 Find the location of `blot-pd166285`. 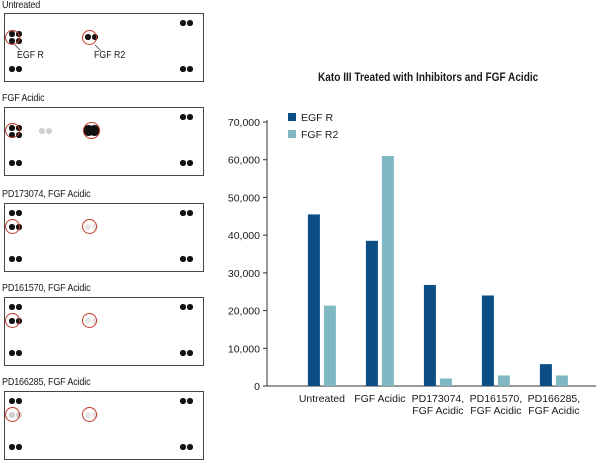

blot-pd166285 is located at coordinates (104, 425).